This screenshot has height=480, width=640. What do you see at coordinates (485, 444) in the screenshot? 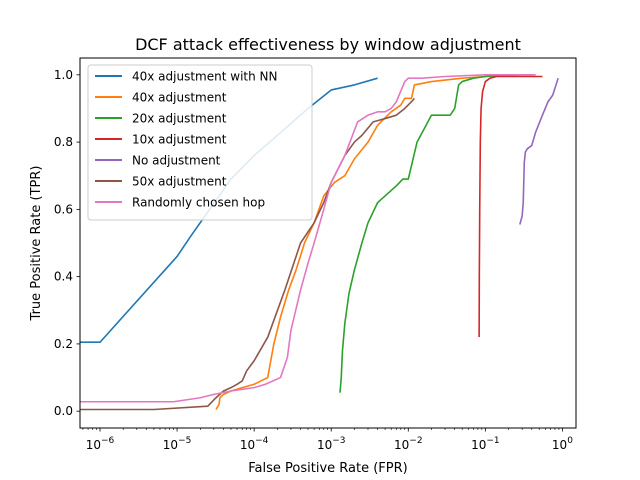
I see `x-tick-label: 10⁻¹` at bounding box center [485, 444].